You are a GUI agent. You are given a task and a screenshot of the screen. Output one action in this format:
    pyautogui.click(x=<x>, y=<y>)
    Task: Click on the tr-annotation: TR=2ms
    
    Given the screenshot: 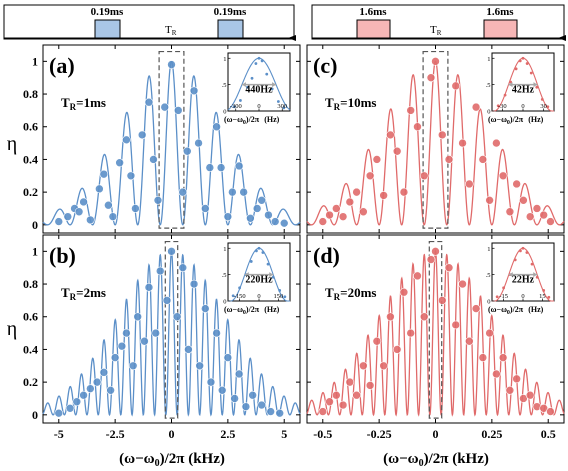 What is the action you would take?
    pyautogui.click(x=83, y=293)
    